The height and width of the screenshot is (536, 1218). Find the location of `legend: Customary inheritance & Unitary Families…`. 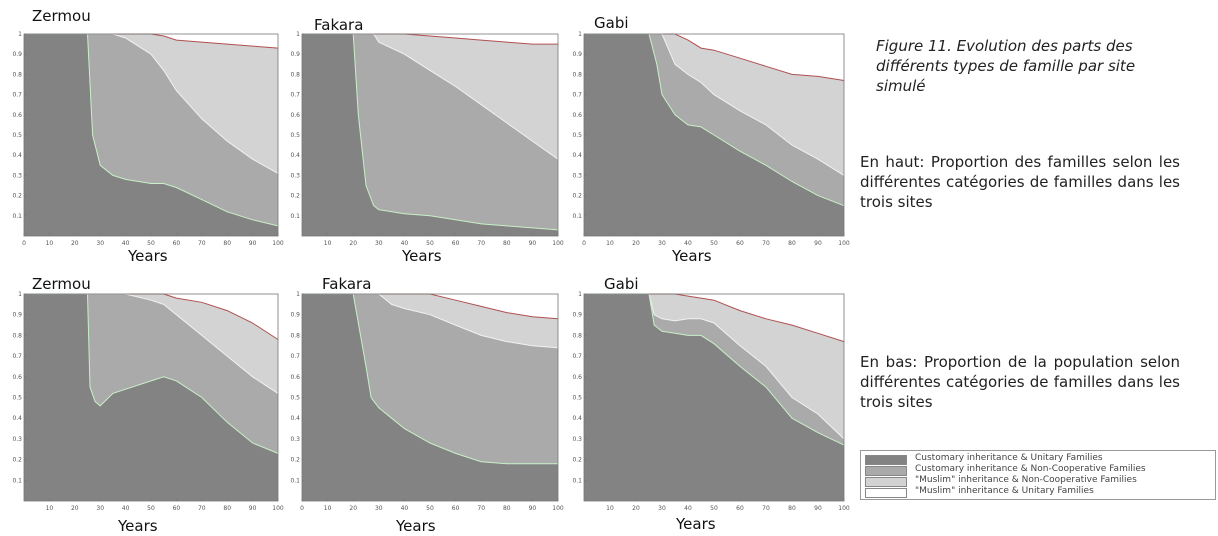

legend: Customary inheritance & Unitary Families… is located at coordinates (1038, 475).